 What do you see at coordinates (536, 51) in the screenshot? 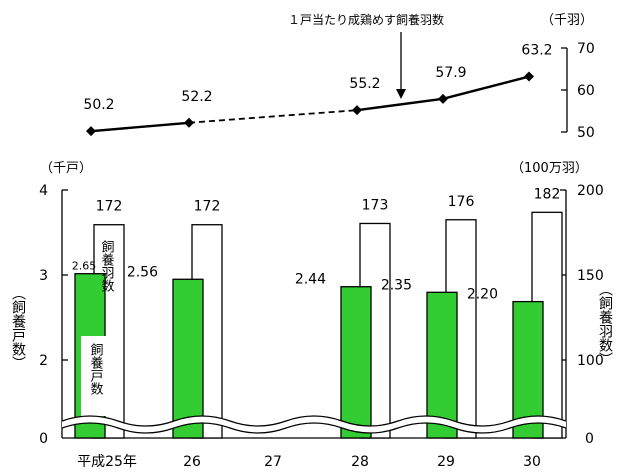
I see `line-data-label: 63.2` at bounding box center [536, 51].